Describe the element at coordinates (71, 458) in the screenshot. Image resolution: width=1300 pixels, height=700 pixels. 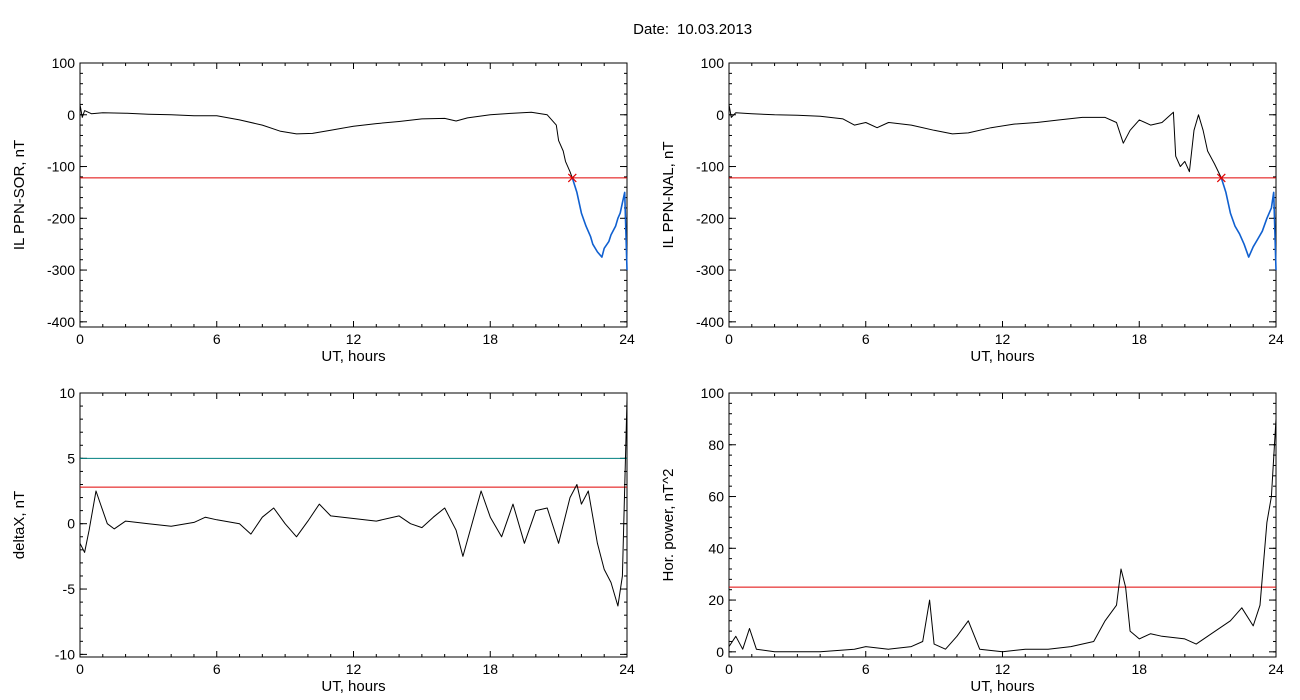
I see `y-tick-label: 5` at that location.